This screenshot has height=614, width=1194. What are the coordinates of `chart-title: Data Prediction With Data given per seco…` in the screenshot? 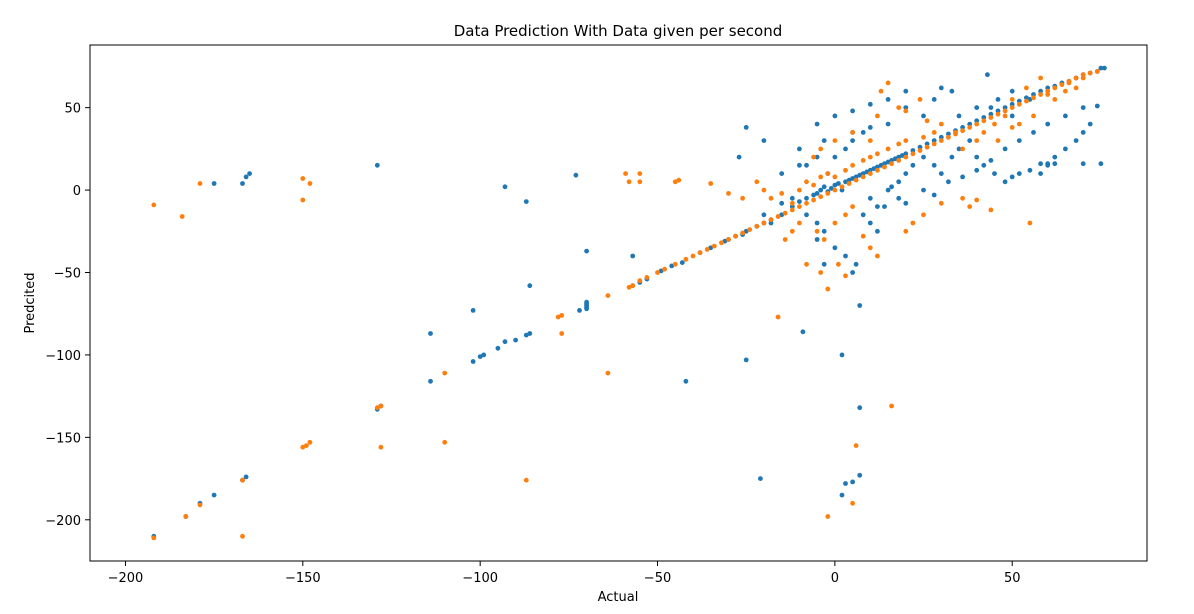 It's located at (618, 31).